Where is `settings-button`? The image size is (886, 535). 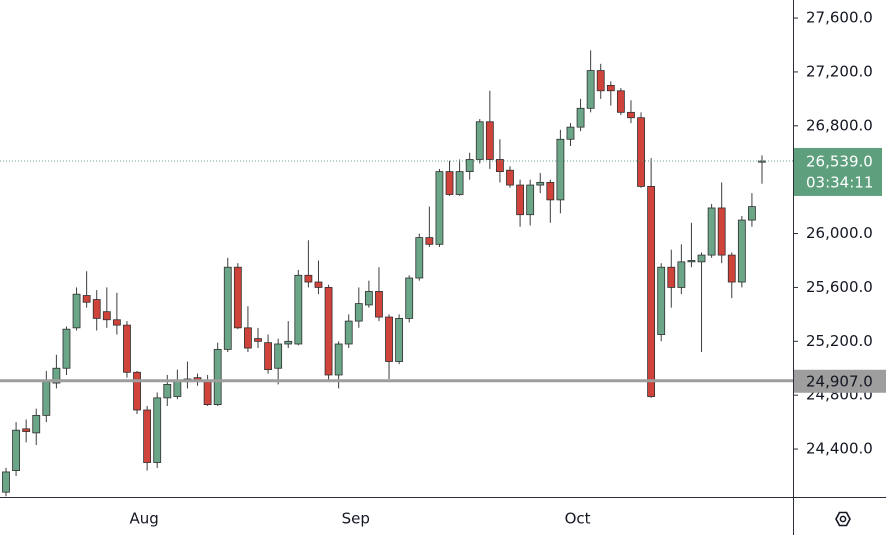
settings-button is located at coordinates (843, 519).